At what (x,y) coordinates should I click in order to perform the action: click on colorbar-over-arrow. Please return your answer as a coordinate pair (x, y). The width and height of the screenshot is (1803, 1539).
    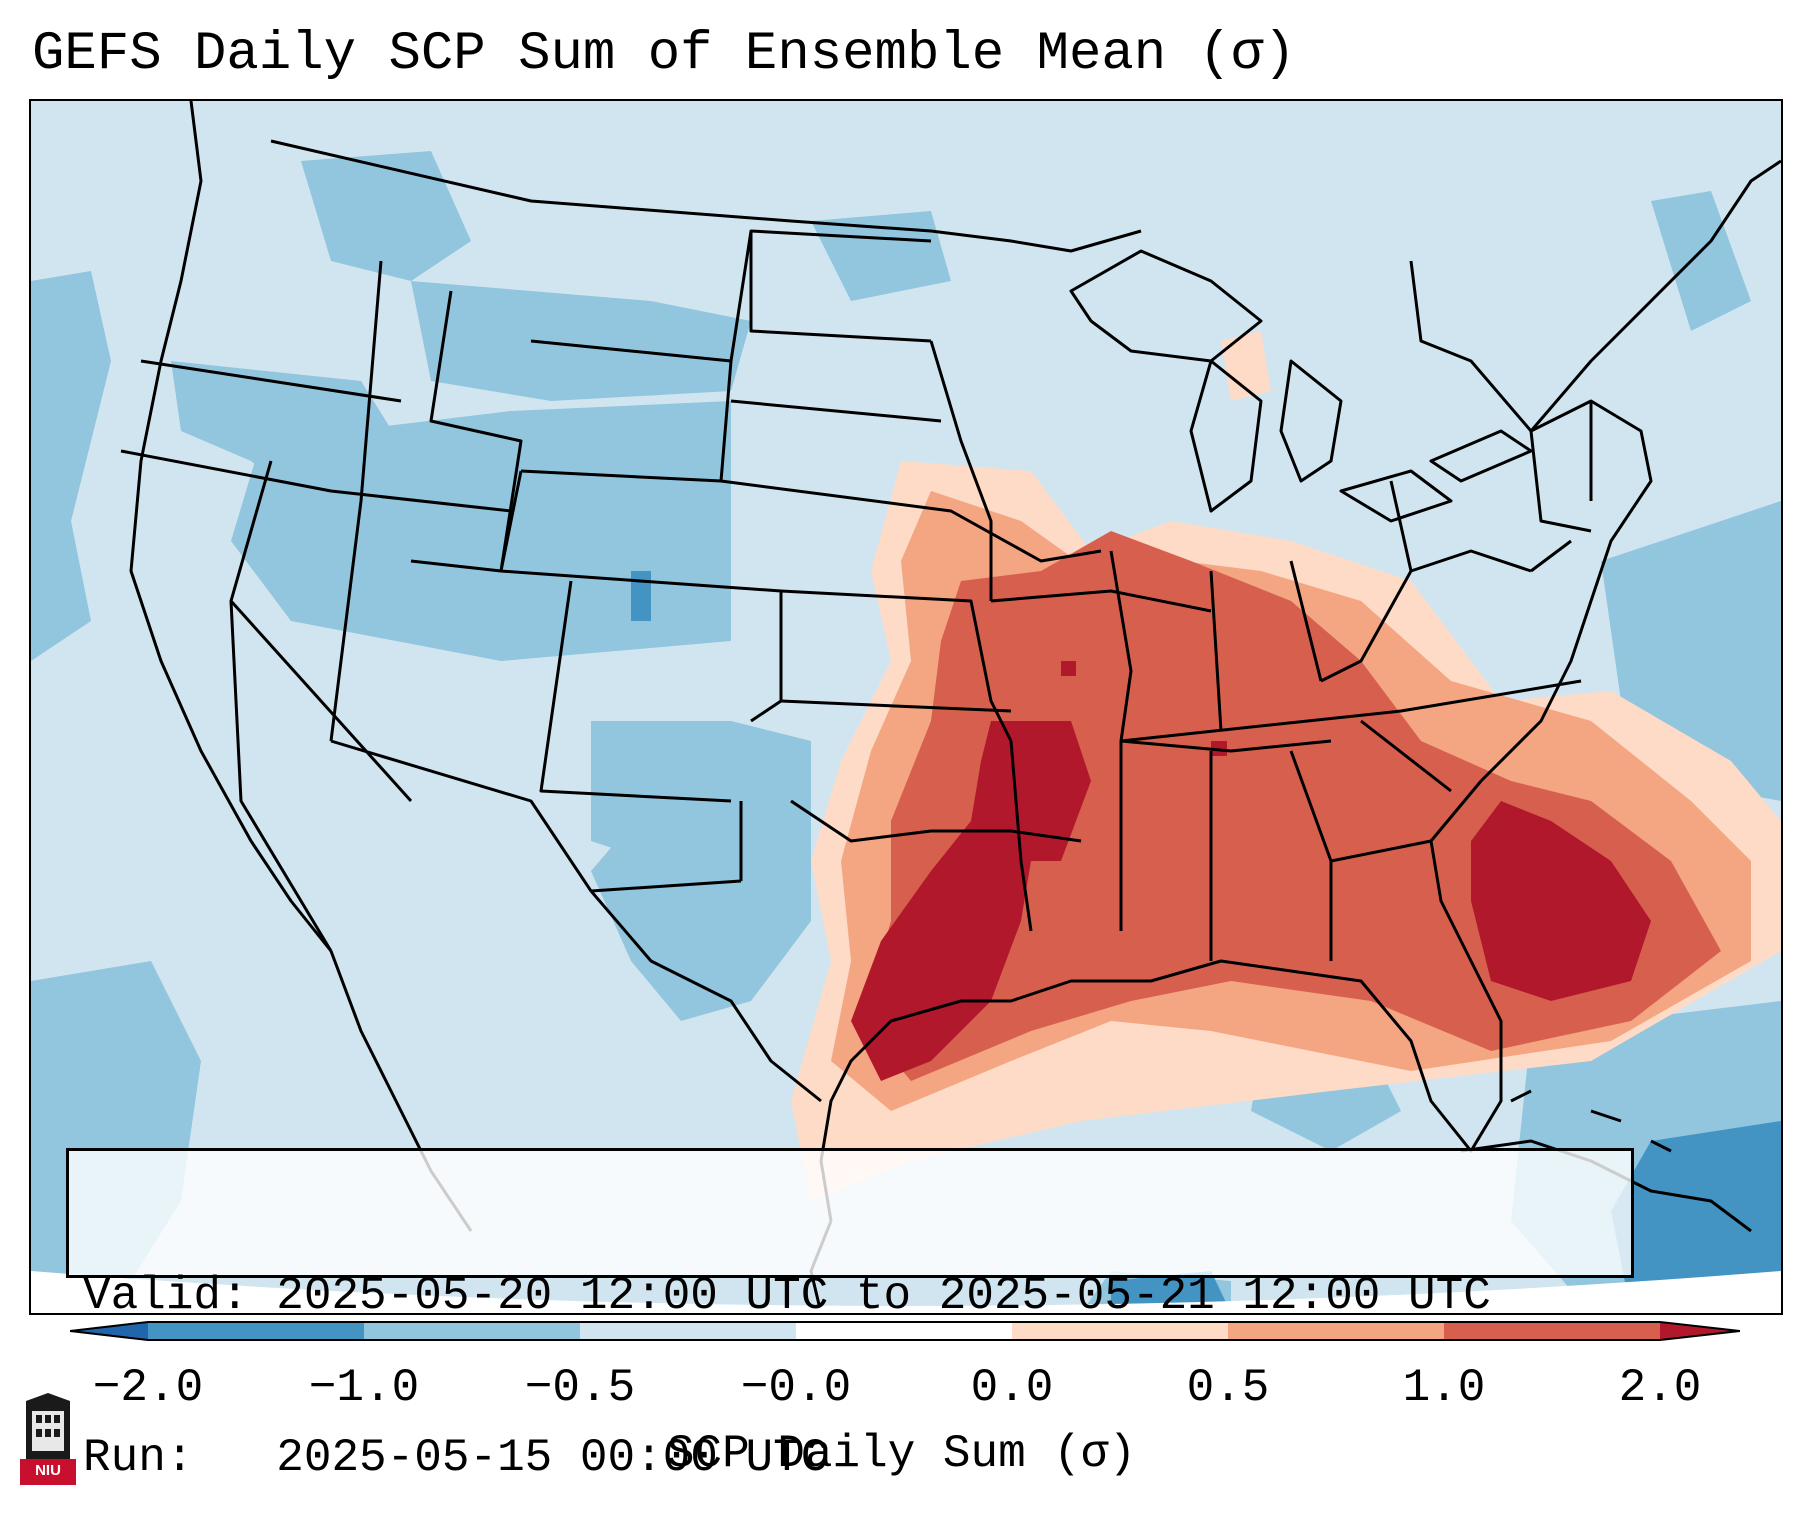
    Looking at the image, I should click on (1700, 1331).